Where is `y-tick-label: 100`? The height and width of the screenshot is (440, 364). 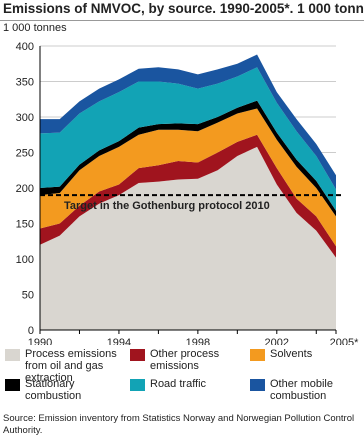 y-tick-label: 100 is located at coordinates (25, 260).